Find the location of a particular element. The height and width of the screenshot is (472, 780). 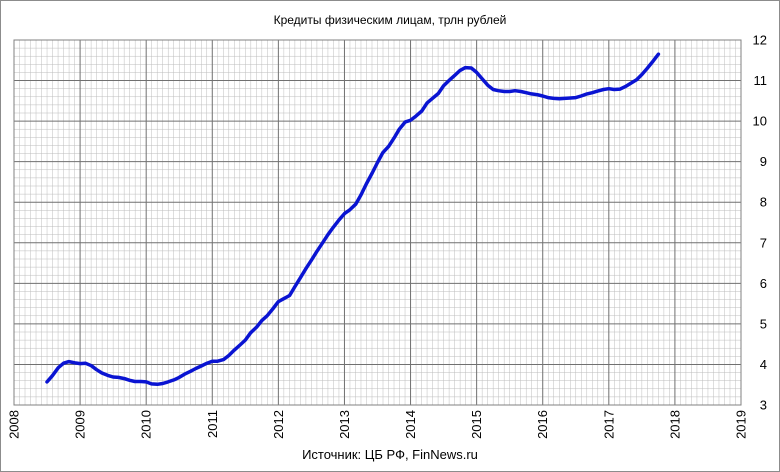

y-tick-label: 7 is located at coordinates (763, 242).